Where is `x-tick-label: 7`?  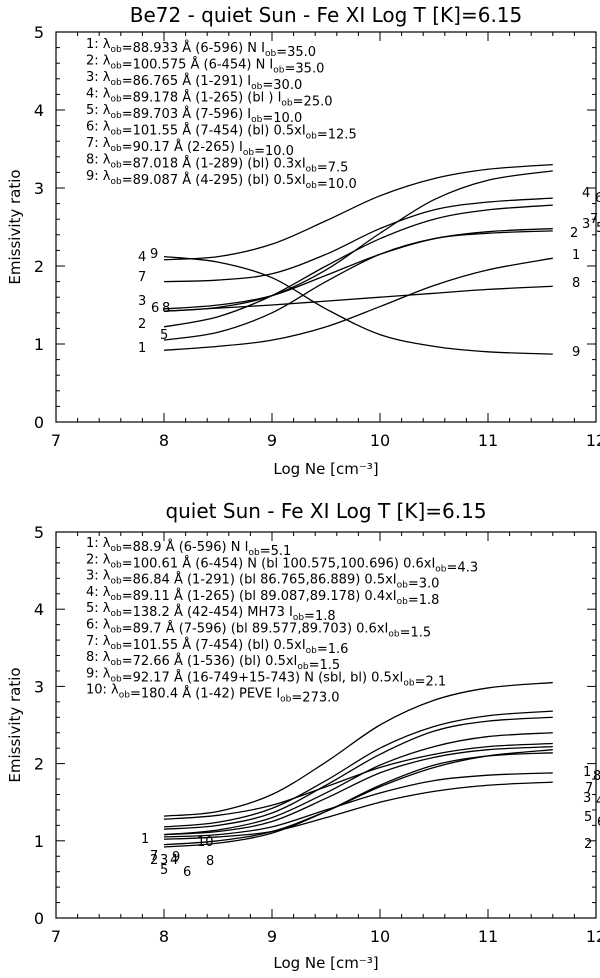
x-tick-label: 7 is located at coordinates (56, 440).